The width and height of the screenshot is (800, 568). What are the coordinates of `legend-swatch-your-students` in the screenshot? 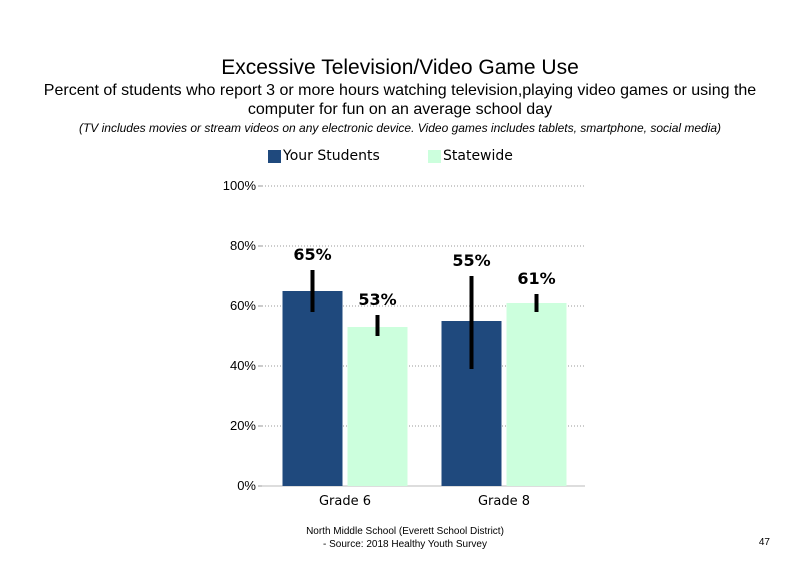 It's located at (274, 156).